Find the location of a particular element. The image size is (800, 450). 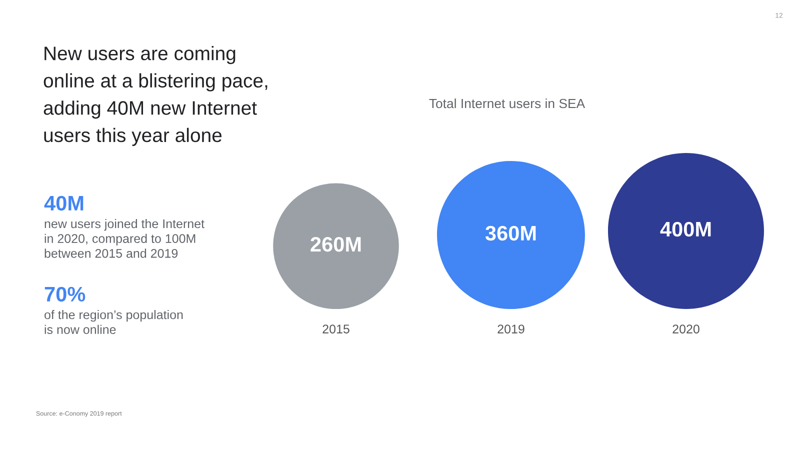

data-label: 260M is located at coordinates (335, 244).